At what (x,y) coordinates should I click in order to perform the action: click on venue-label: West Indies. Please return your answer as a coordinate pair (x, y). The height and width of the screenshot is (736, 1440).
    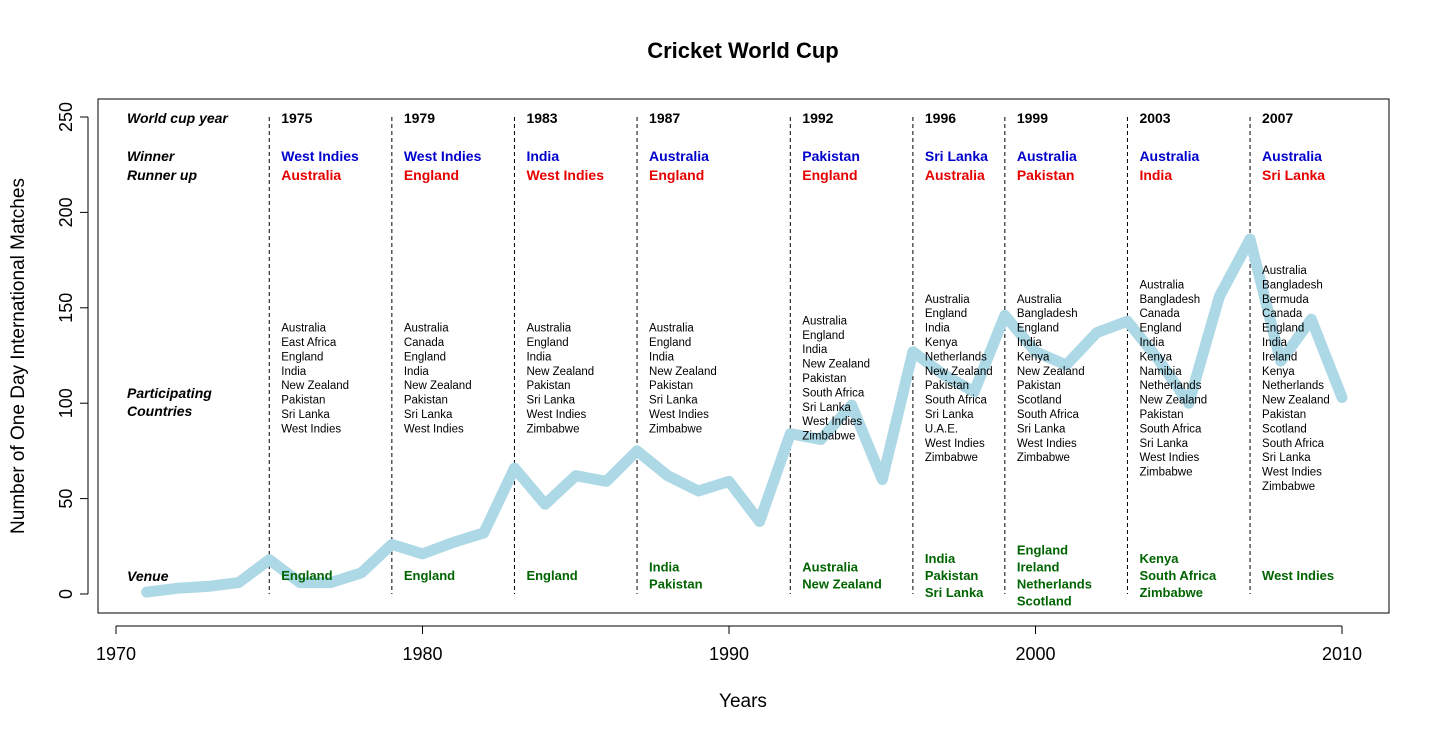
    Looking at the image, I should click on (1298, 575).